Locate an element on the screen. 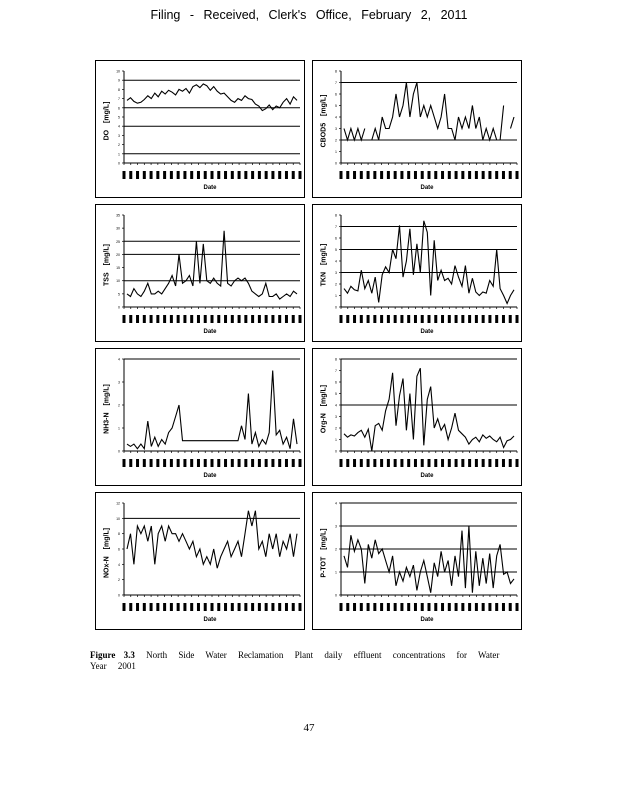 Image resolution: width=618 pixels, height=800 pixels. y-axis-label-text: DO [mg/L] is located at coordinates (107, 121).